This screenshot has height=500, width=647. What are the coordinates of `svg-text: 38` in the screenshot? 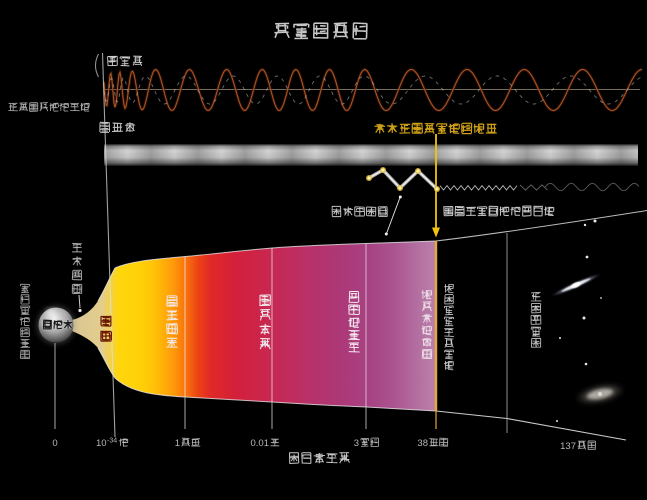 It's located at (422, 443).